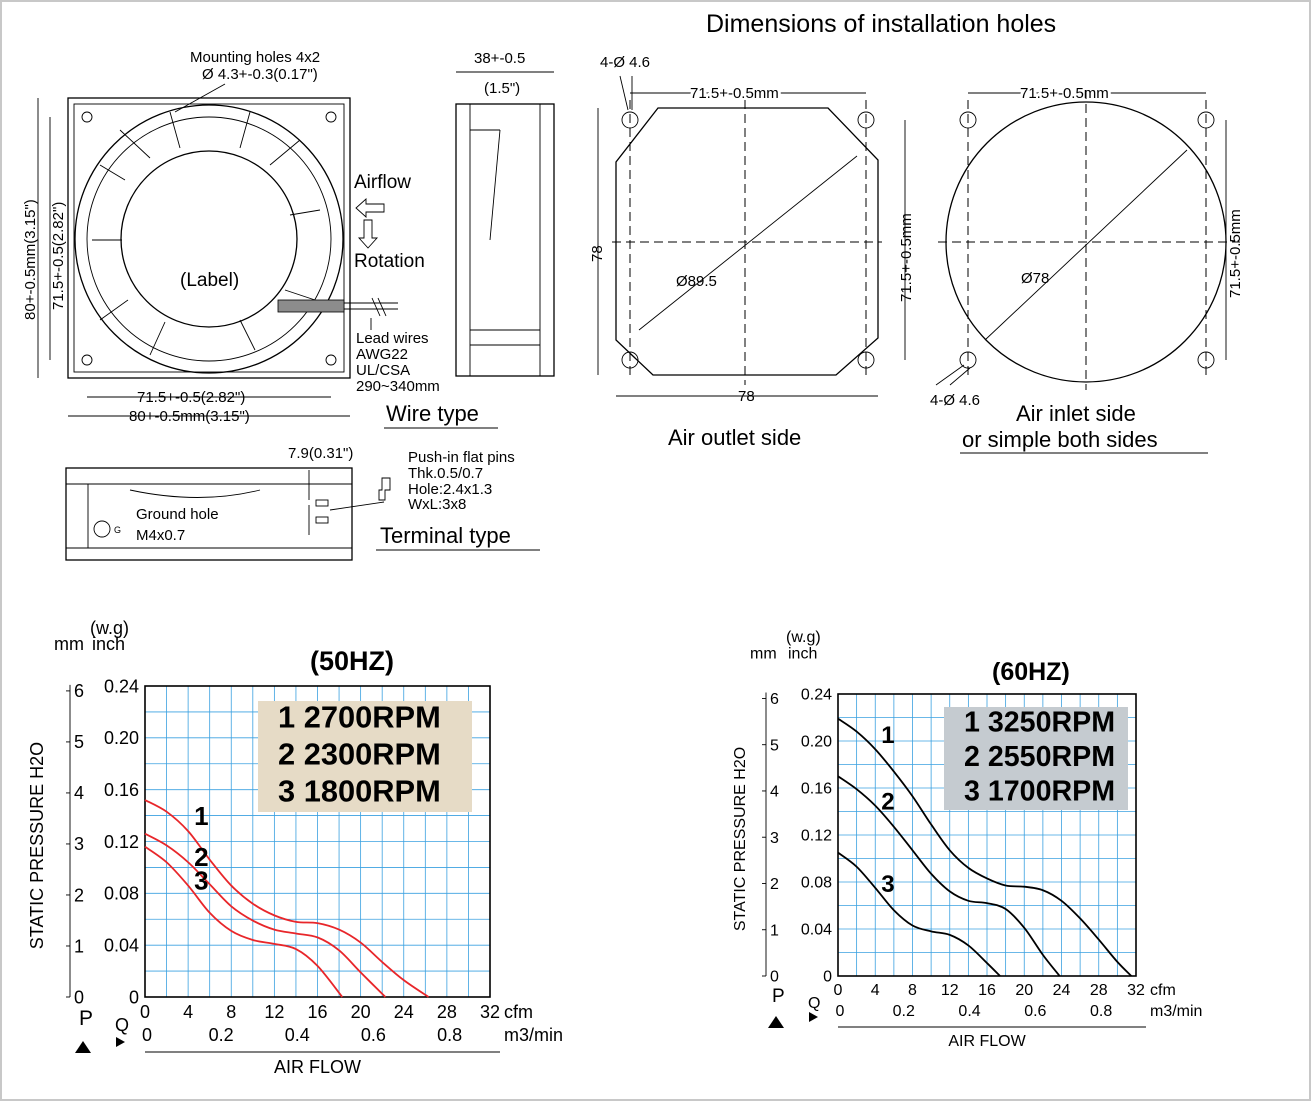 The width and height of the screenshot is (1311, 1101). I want to click on x-tick-cfm: 16, so click(987, 990).